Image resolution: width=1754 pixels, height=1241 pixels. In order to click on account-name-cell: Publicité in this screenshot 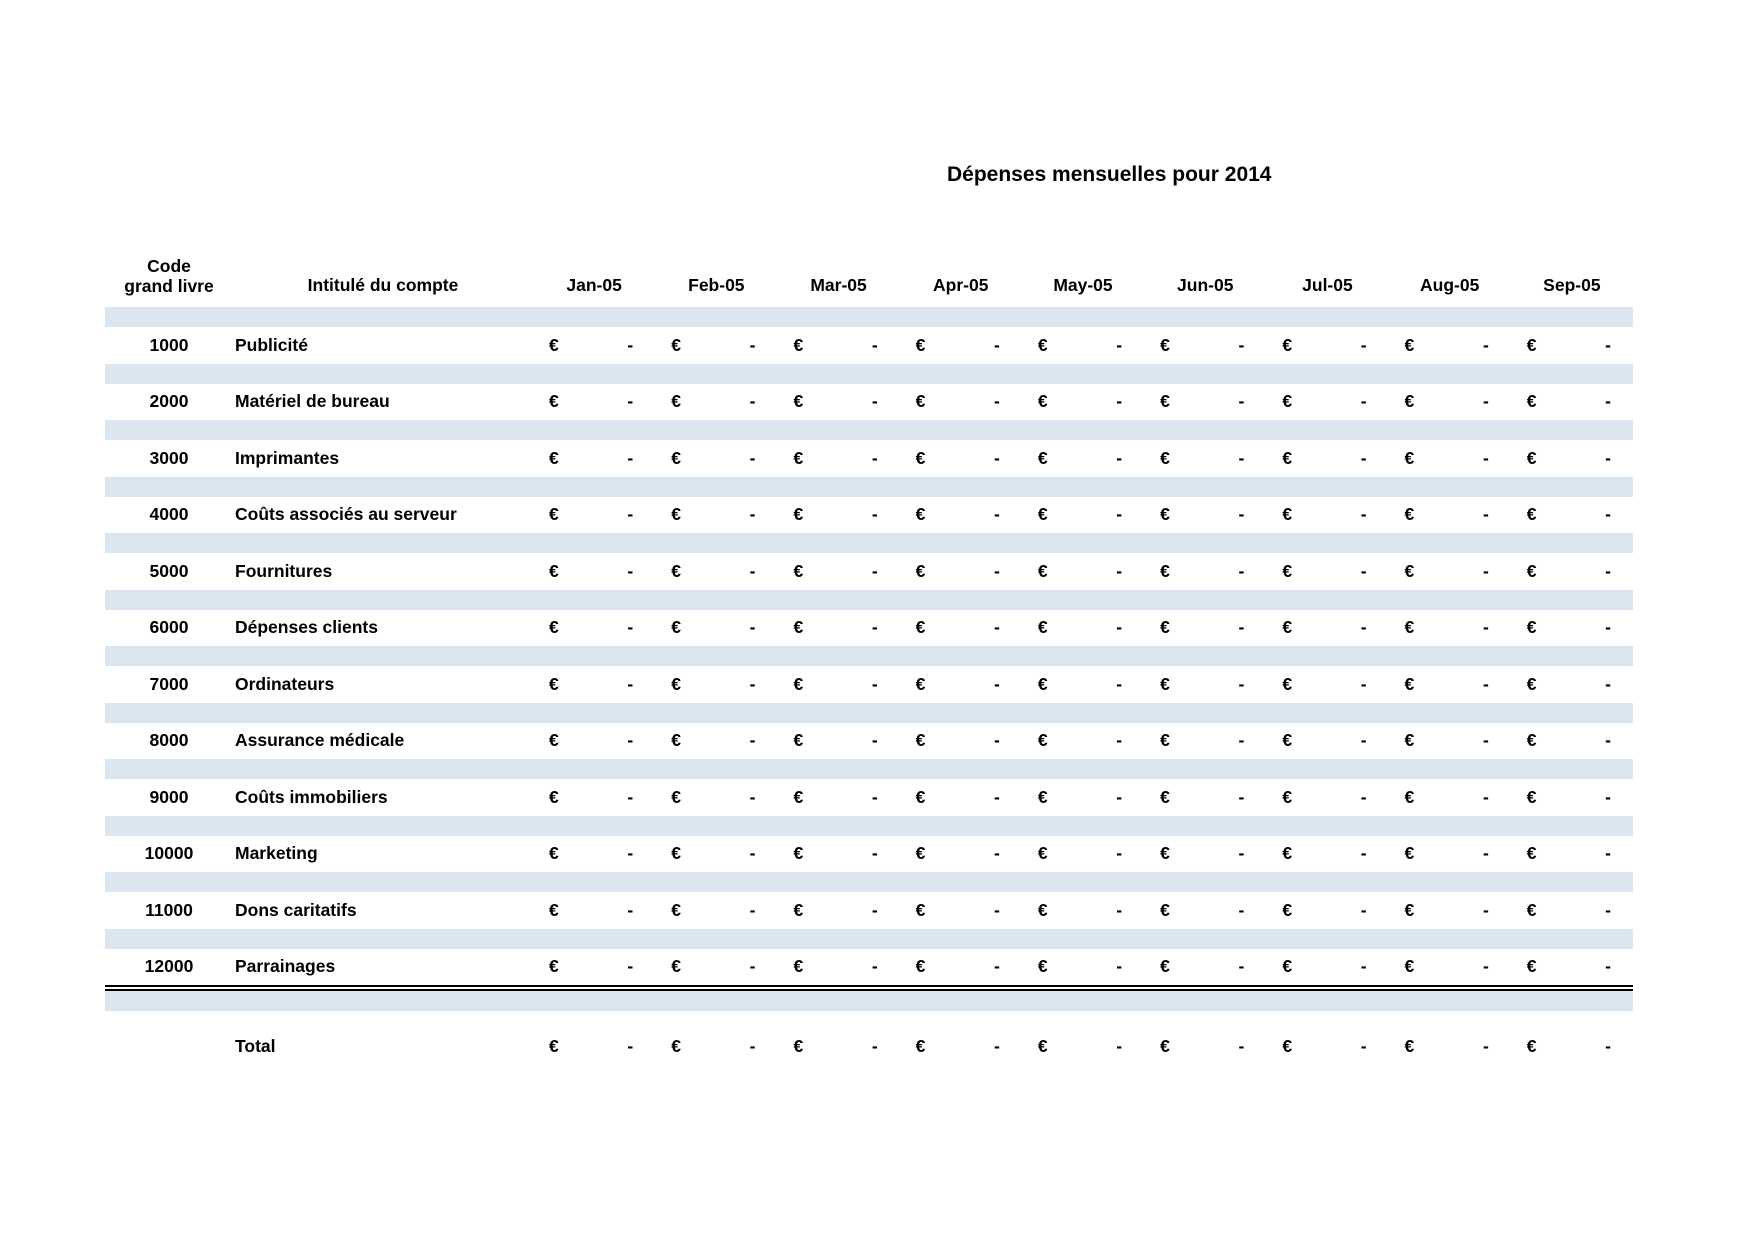, I will do `click(271, 344)`.